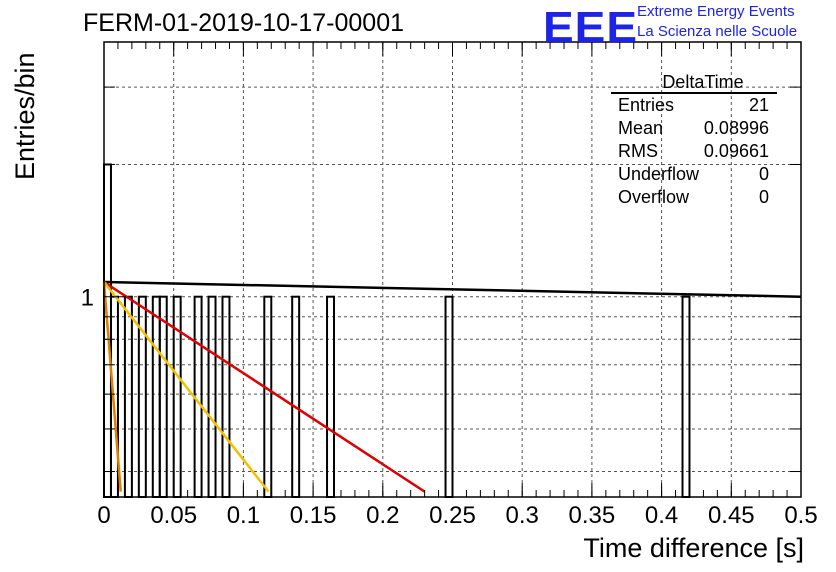 The height and width of the screenshot is (572, 836). What do you see at coordinates (592, 515) in the screenshot?
I see `x-tick-label: 0.35` at bounding box center [592, 515].